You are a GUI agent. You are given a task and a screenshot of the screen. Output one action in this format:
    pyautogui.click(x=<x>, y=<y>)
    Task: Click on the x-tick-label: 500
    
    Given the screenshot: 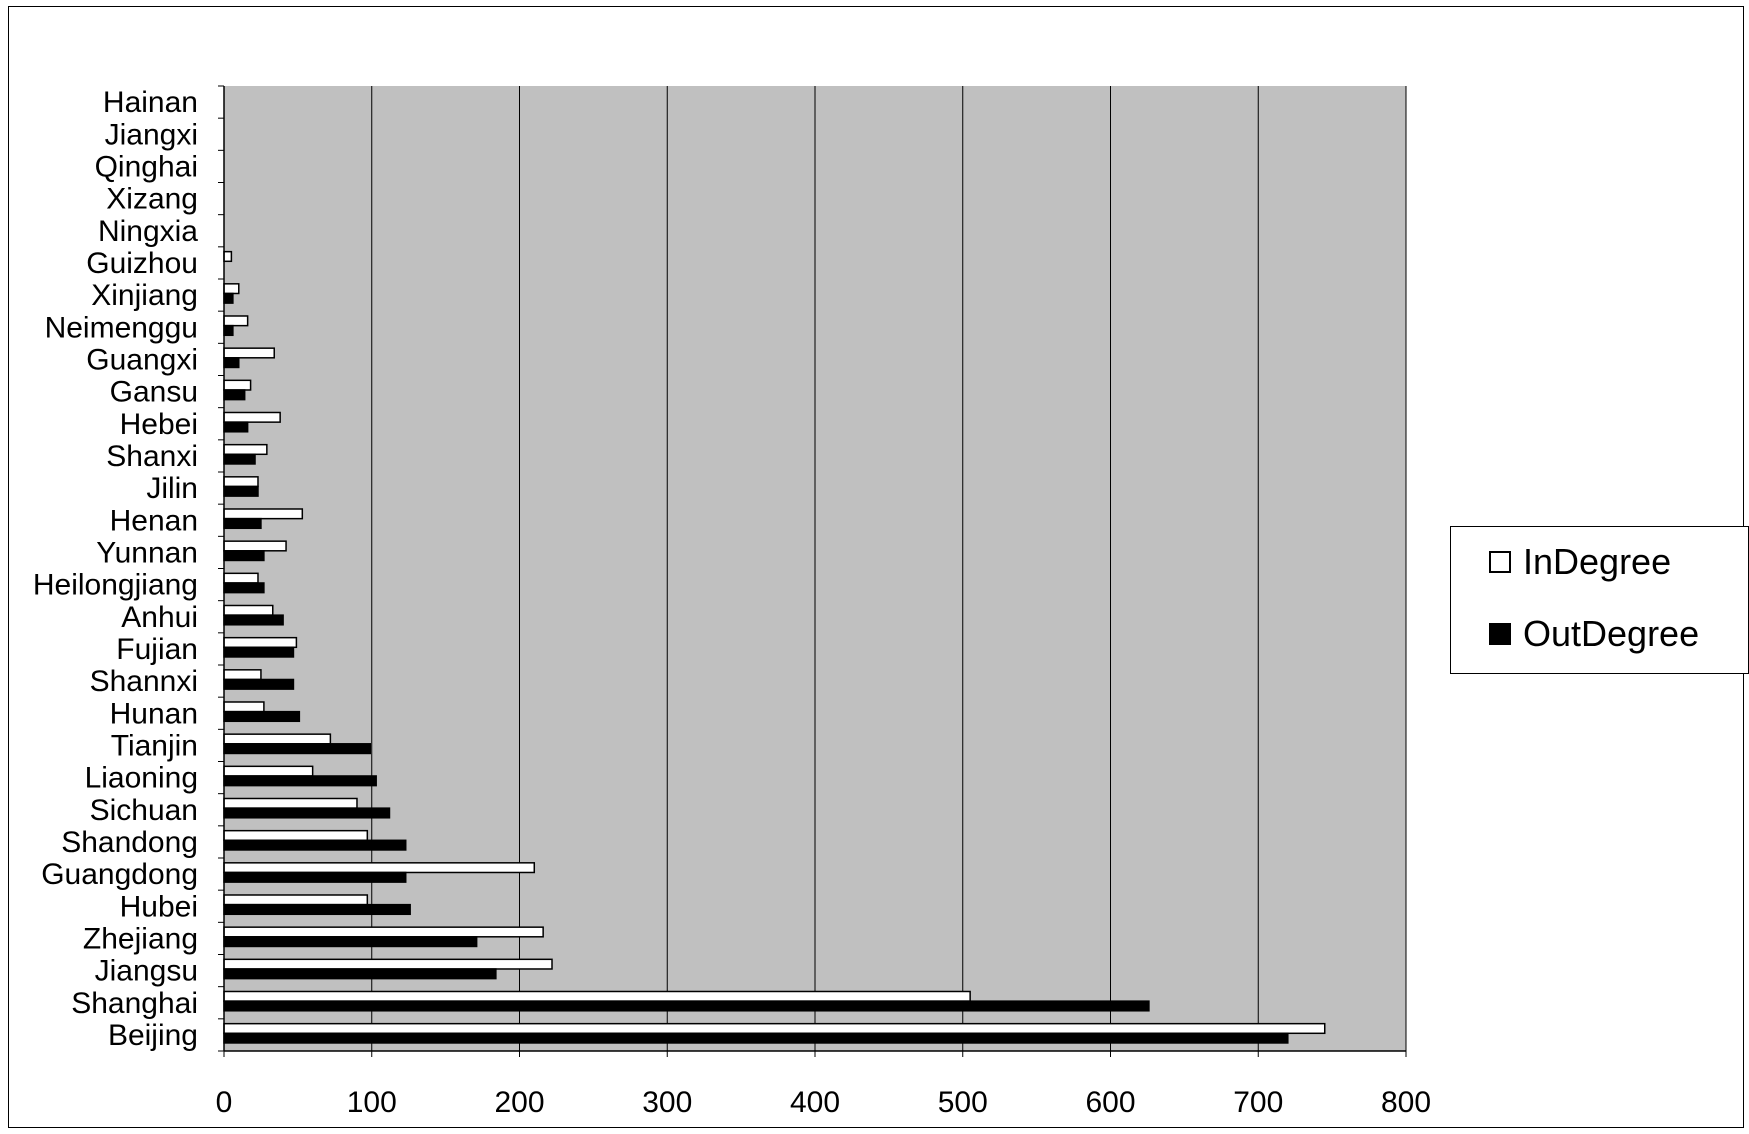 What is the action you would take?
    pyautogui.click(x=963, y=1102)
    